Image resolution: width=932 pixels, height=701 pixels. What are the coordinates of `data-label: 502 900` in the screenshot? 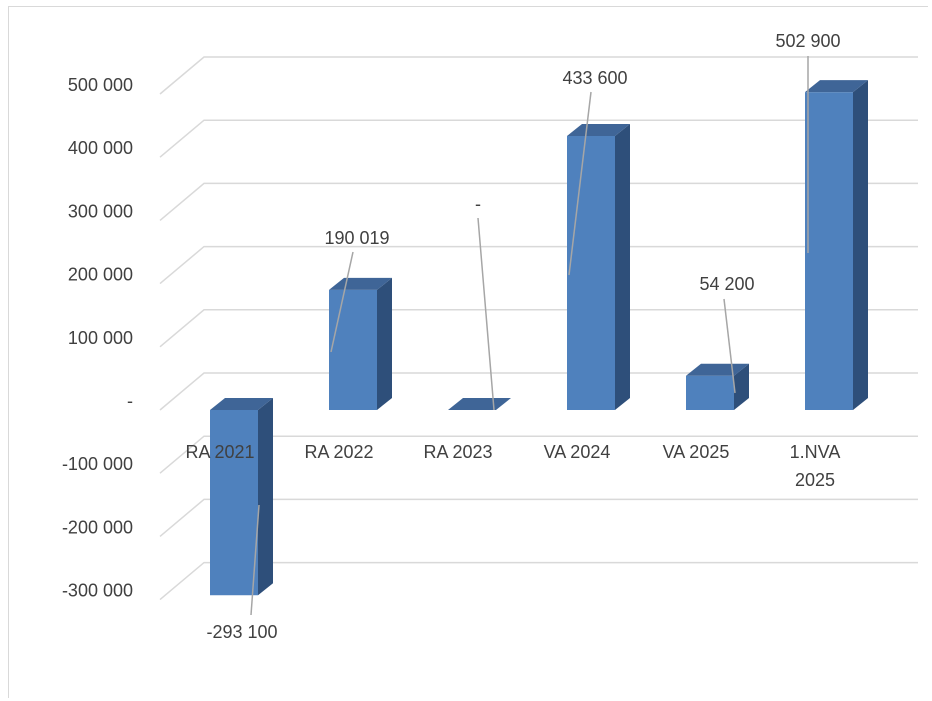 It's located at (807, 41).